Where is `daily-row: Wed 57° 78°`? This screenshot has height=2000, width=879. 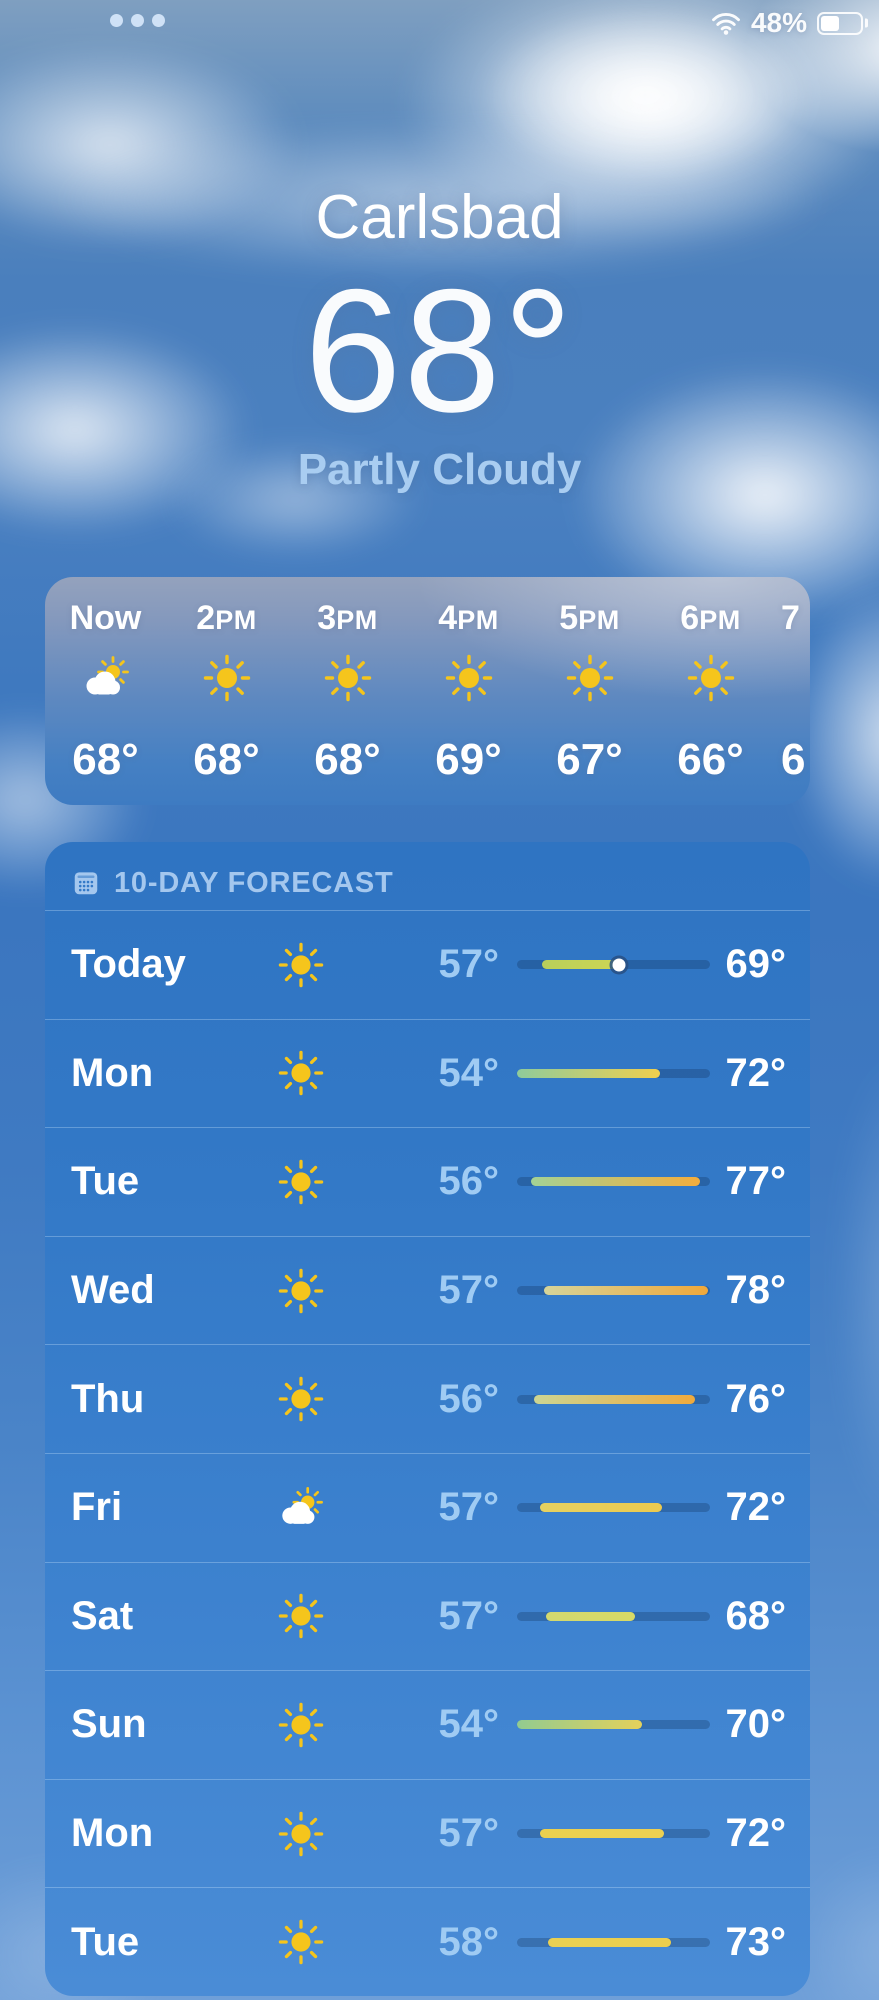
daily-row: Wed 57° 78° is located at coordinates (427, 1290).